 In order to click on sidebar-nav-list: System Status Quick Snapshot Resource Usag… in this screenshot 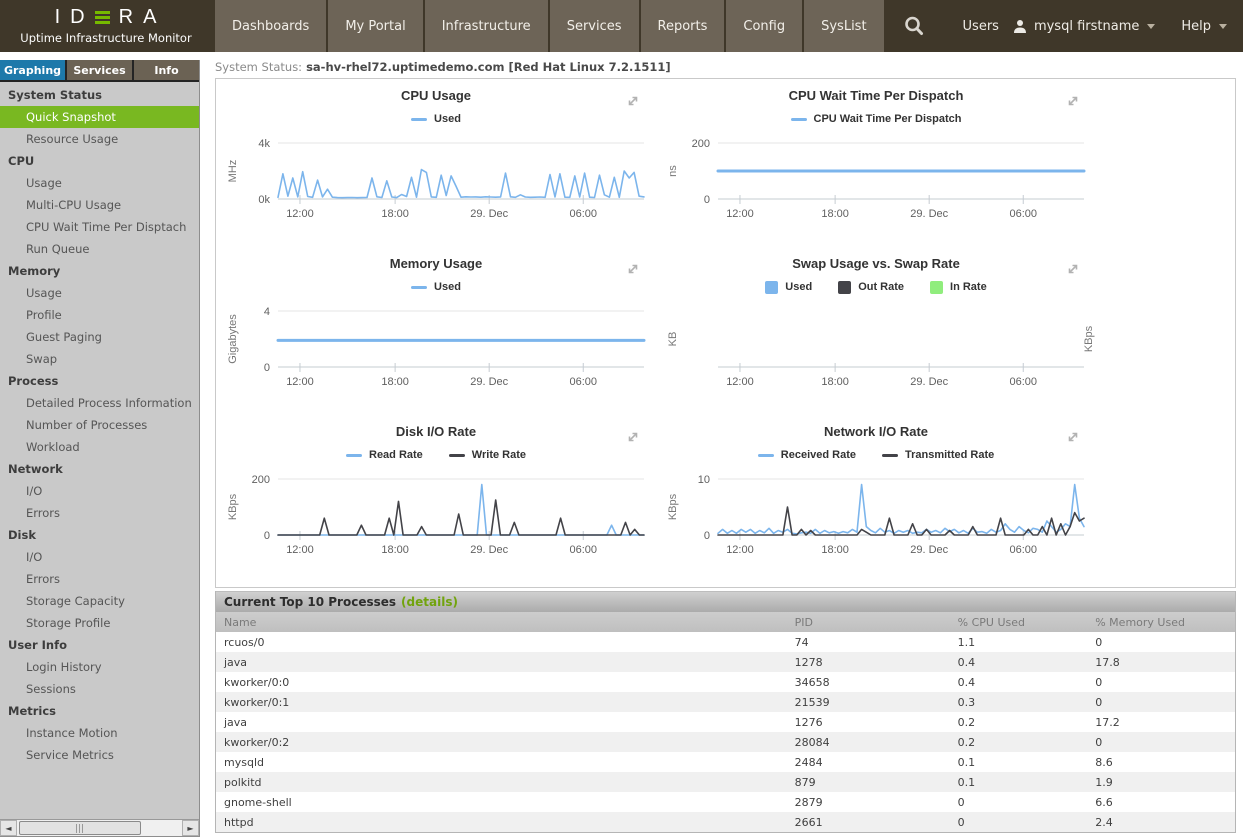, I will do `click(99, 450)`.